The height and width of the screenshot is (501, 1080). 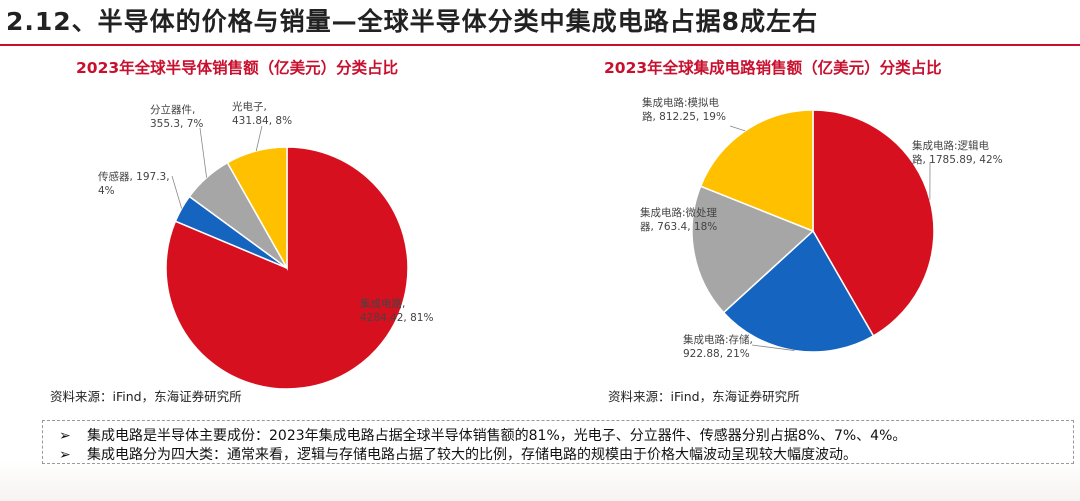 I want to click on pie1-label-0: 集成电路:逻辑电路, 1785.89, 42%, so click(x=957, y=152).